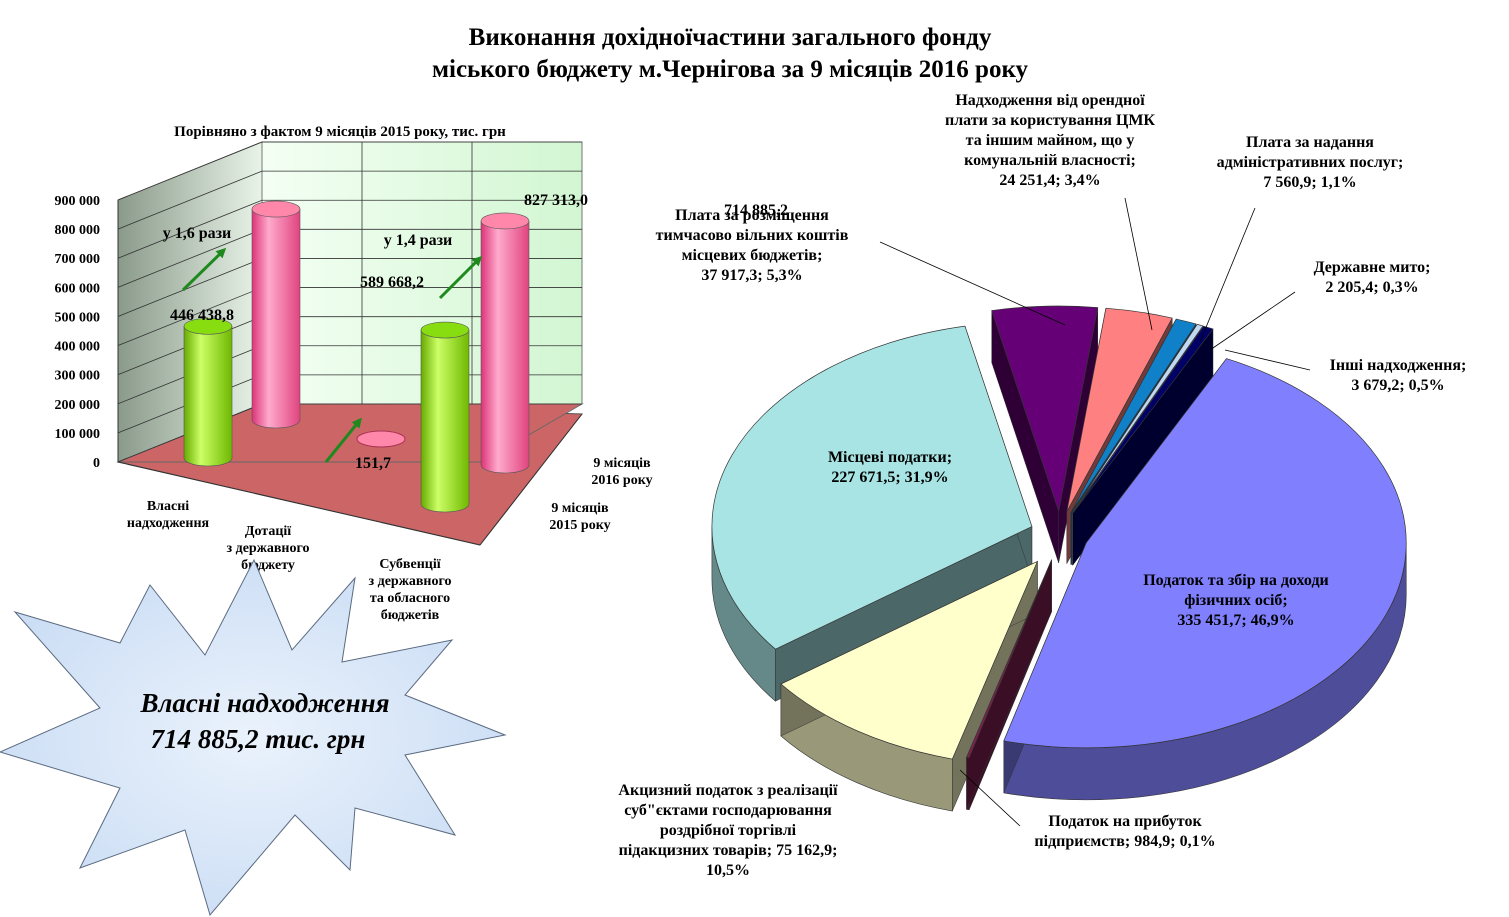 The image size is (1509, 917). What do you see at coordinates (78, 259) in the screenshot?
I see `y-tick-label: 700 000` at bounding box center [78, 259].